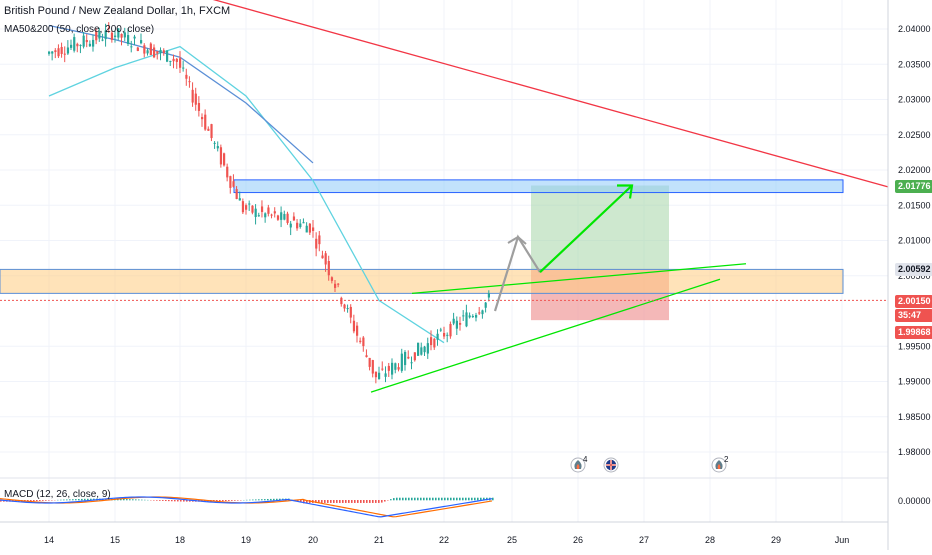 The width and height of the screenshot is (932, 555). I want to click on uk-flag-icon, so click(611, 465).